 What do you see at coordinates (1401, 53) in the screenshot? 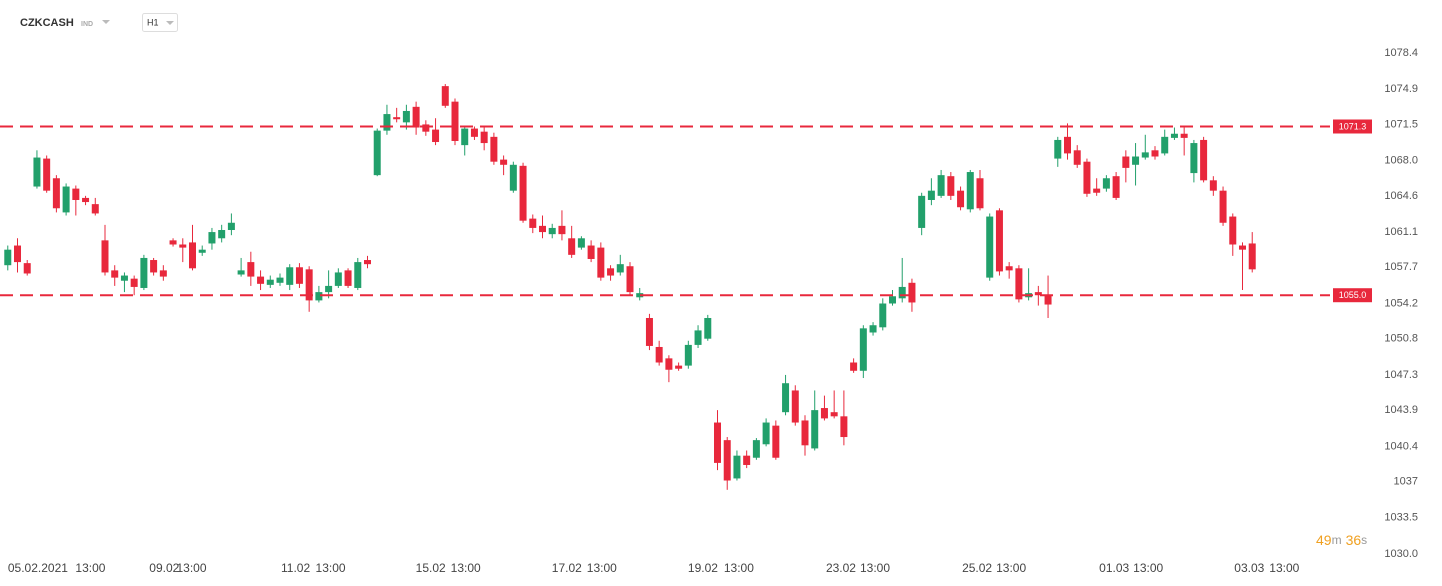
I see `y-tick-label: 1078.4` at bounding box center [1401, 53].